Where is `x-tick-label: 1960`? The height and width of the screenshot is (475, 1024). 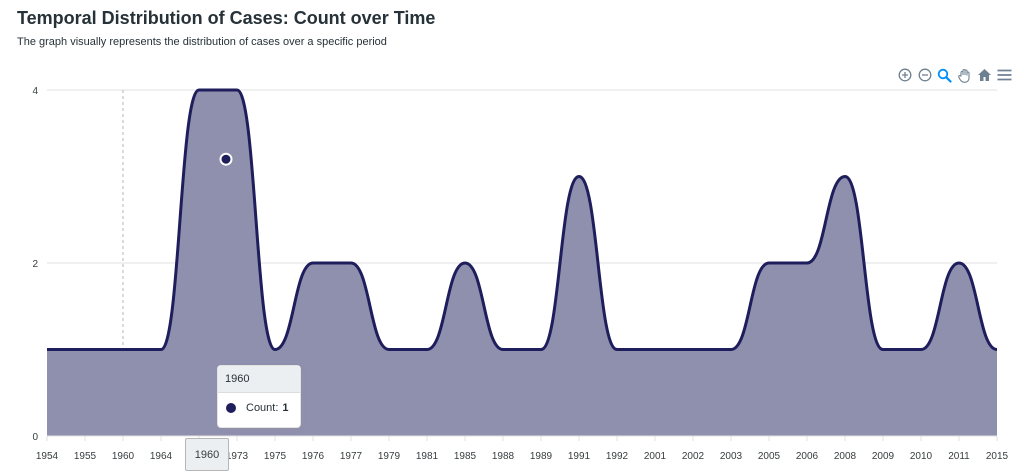 x-tick-label: 1960 is located at coordinates (123, 456).